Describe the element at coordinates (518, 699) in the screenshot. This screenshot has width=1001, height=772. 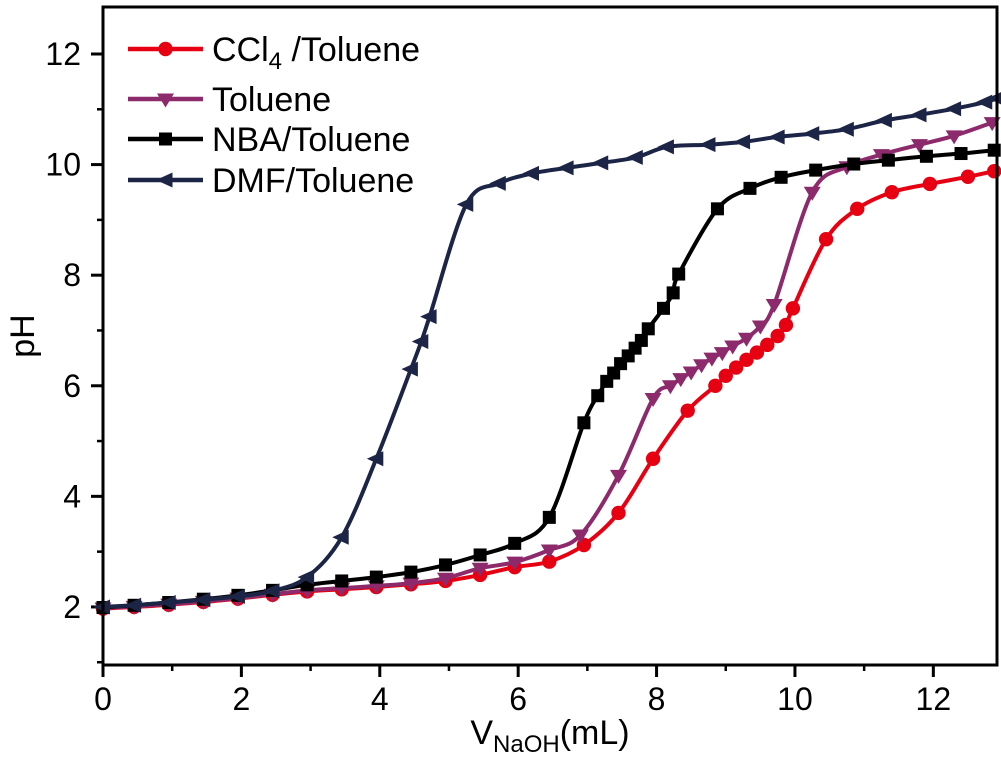
I see `x-tick-label: 6` at that location.